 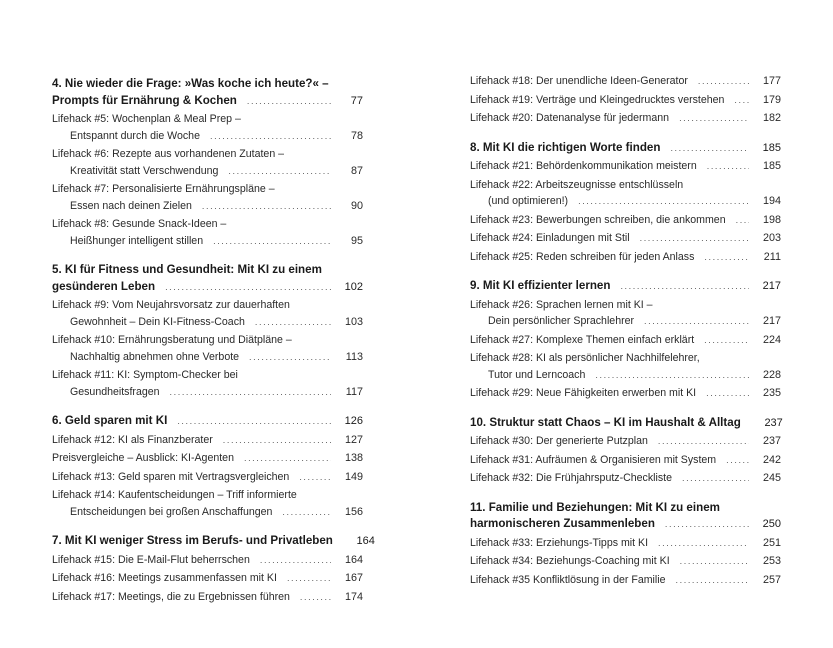 I want to click on toc-entry-line: 6. Geld sparen mit KI 126, so click(x=207, y=421).